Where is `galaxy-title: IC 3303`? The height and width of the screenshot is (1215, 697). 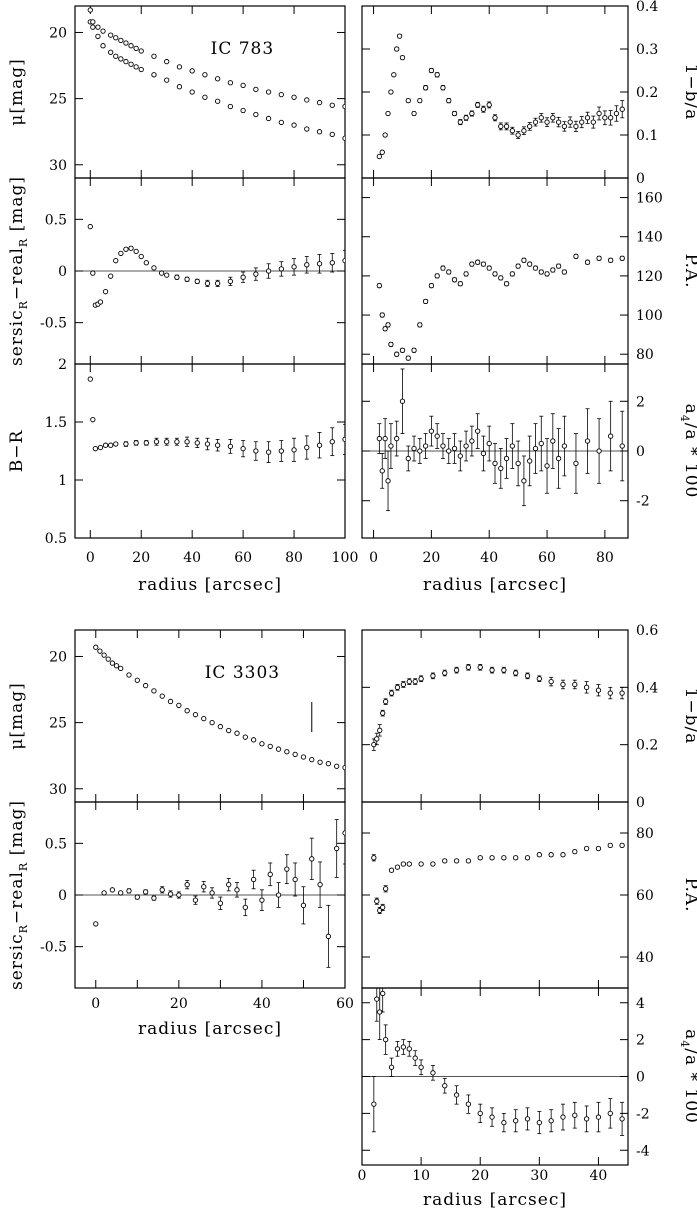 galaxy-title: IC 3303 is located at coordinates (242, 673).